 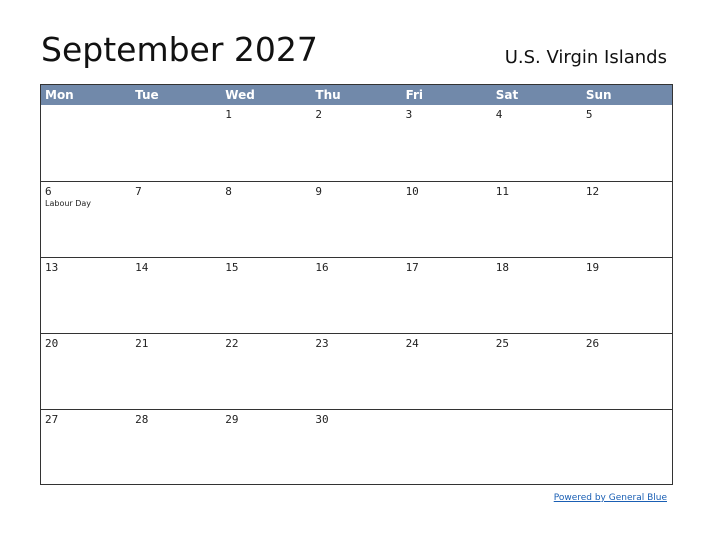 I want to click on day-number: 25, so click(x=502, y=343).